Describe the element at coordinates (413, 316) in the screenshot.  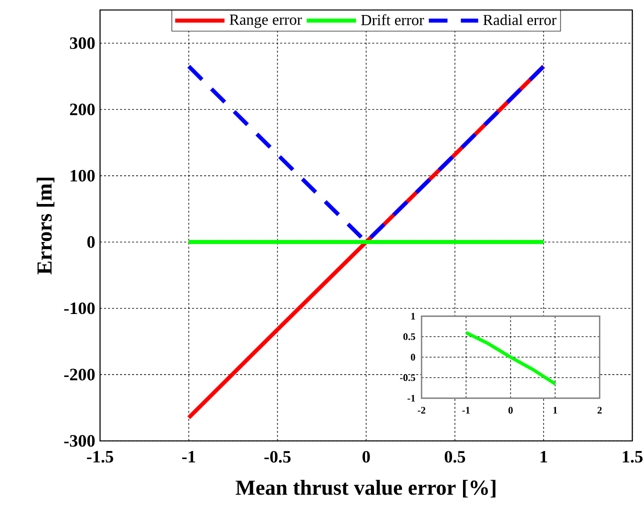
I see `y-tick-label: 1` at that location.